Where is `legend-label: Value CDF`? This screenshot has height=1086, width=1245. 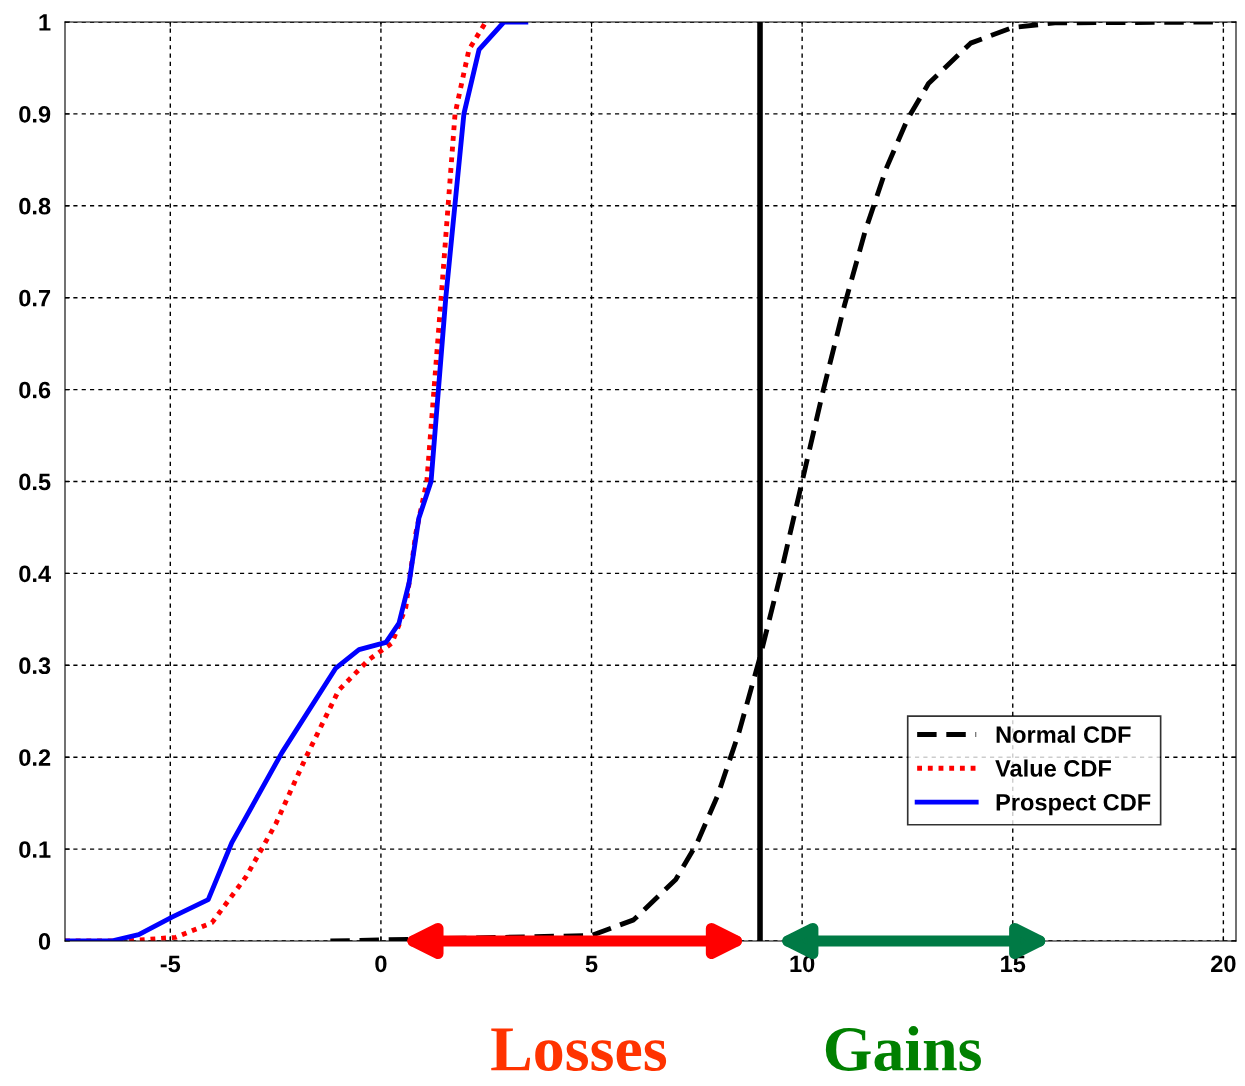 legend-label: Value CDF is located at coordinates (1053, 768).